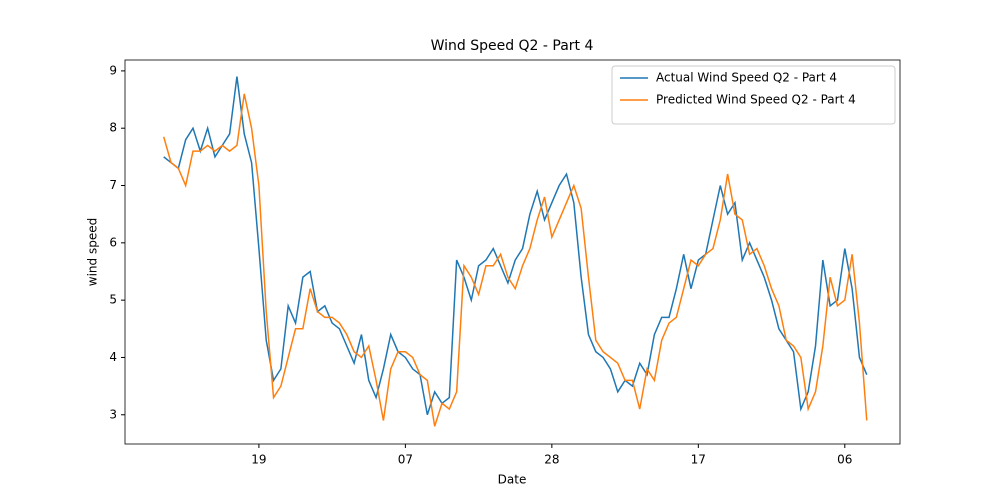  Describe the element at coordinates (551, 460) in the screenshot. I see `x-tick-label: 28` at that location.